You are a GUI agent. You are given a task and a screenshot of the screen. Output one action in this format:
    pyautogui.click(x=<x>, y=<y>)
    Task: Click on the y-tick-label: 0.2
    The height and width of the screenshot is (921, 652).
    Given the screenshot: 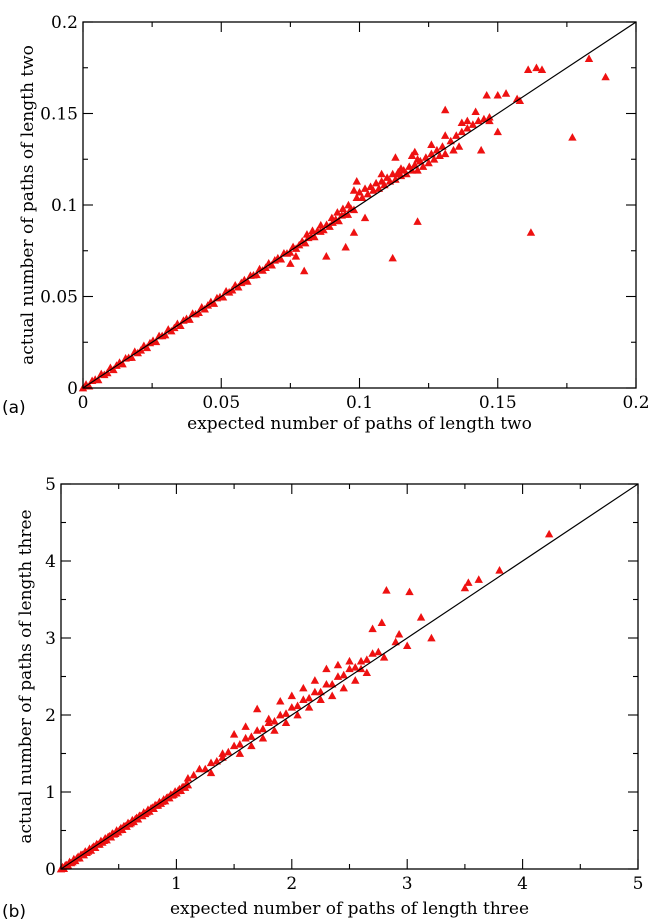 What is the action you would take?
    pyautogui.click(x=64, y=23)
    